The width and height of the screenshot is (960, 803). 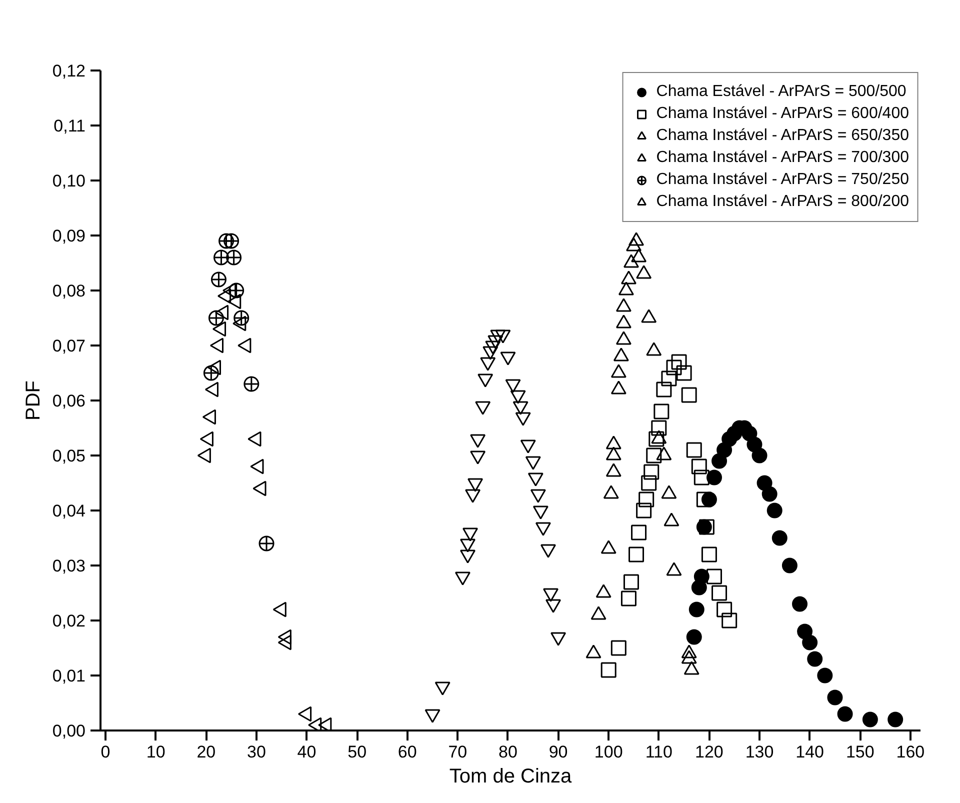 I want to click on y-tick-label: 0,01, so click(x=69, y=676).